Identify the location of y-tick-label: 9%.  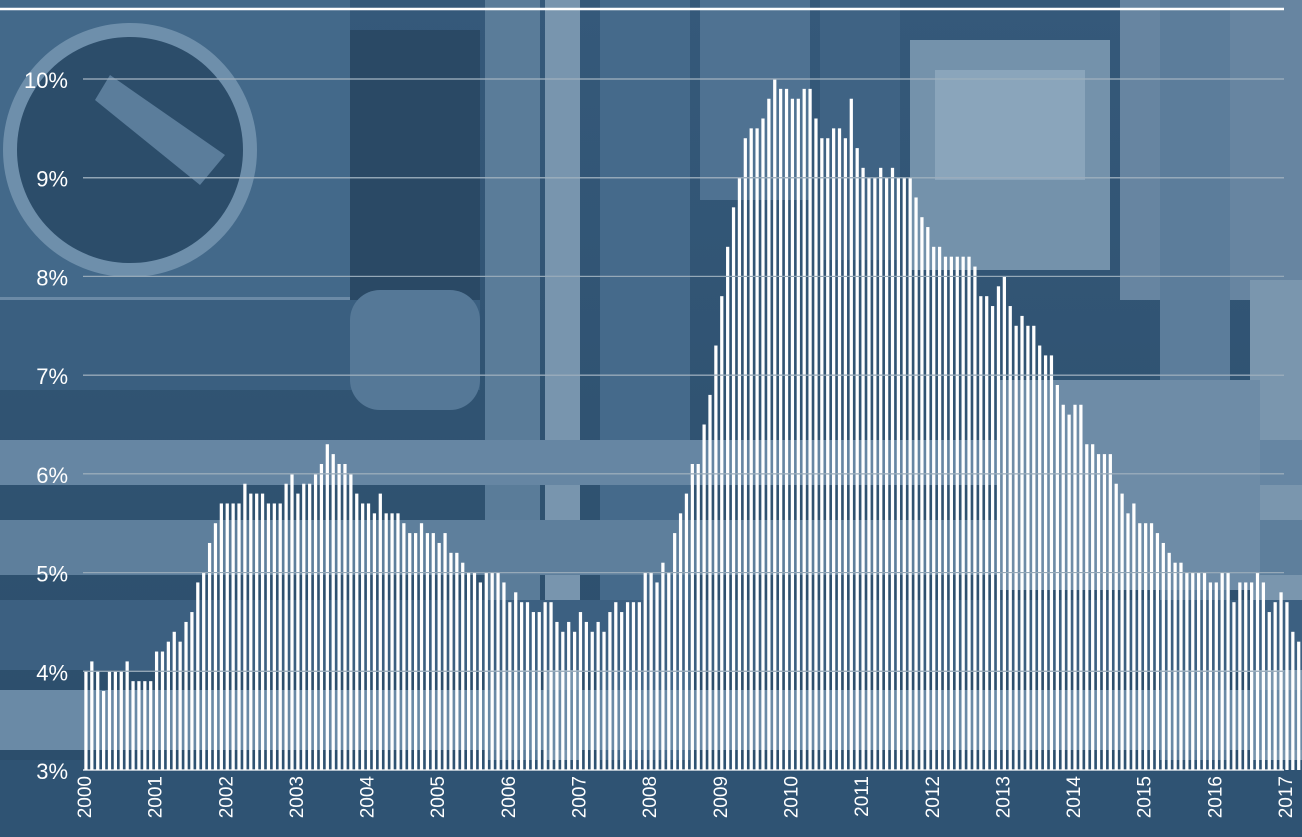
(52, 179).